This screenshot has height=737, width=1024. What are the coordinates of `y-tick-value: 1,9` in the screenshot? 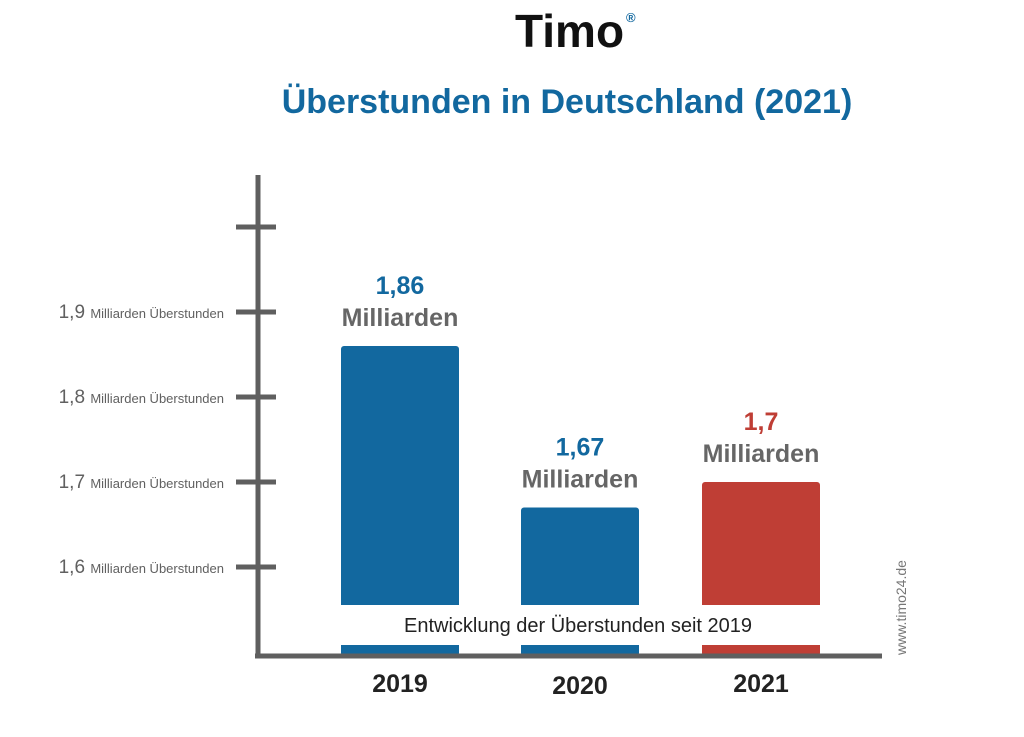 It's located at (75, 312).